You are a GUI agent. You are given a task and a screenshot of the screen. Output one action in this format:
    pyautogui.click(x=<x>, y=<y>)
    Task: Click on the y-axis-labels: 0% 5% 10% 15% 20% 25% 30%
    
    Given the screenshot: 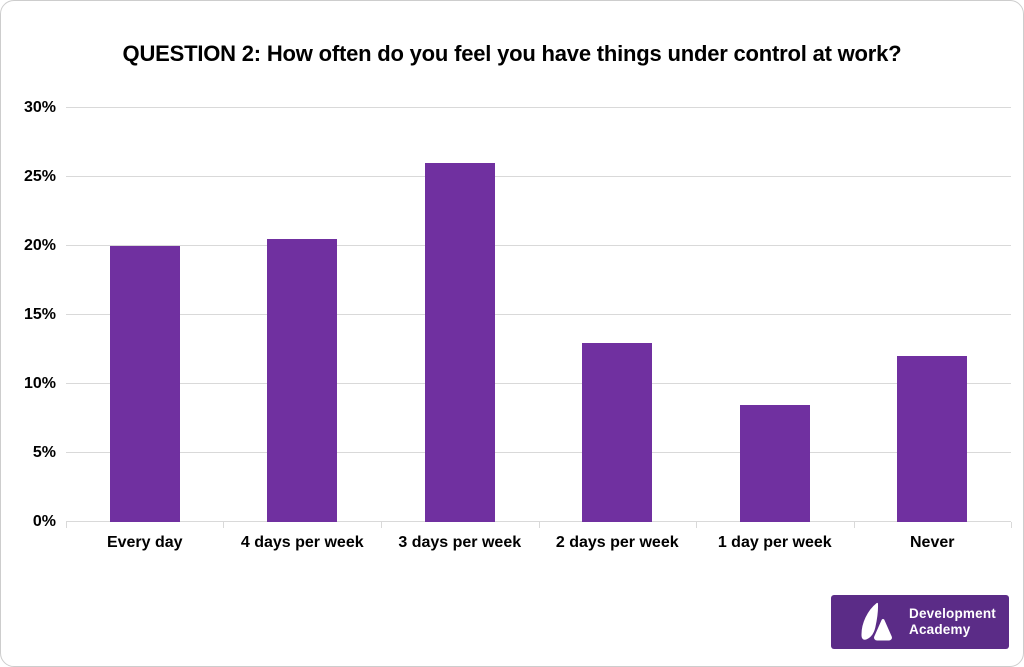 What is the action you would take?
    pyautogui.click(x=28, y=314)
    